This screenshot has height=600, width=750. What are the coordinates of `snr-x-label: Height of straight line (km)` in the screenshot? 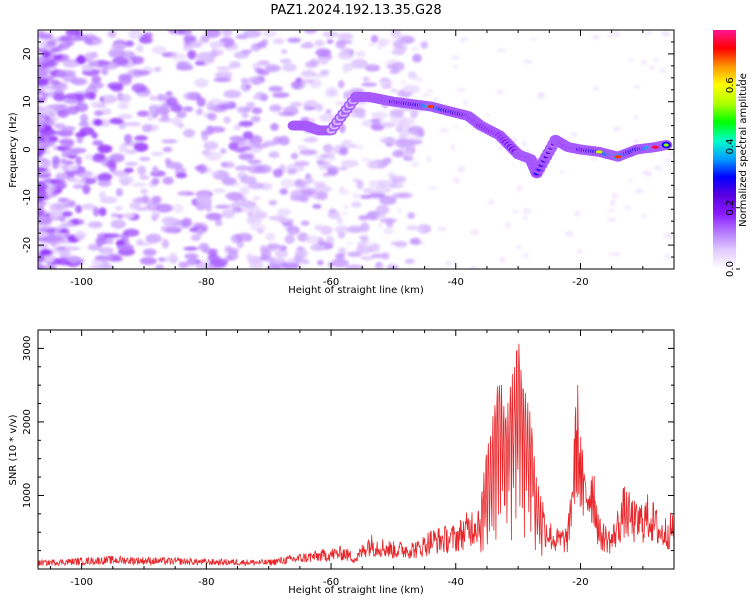 It's located at (356, 590).